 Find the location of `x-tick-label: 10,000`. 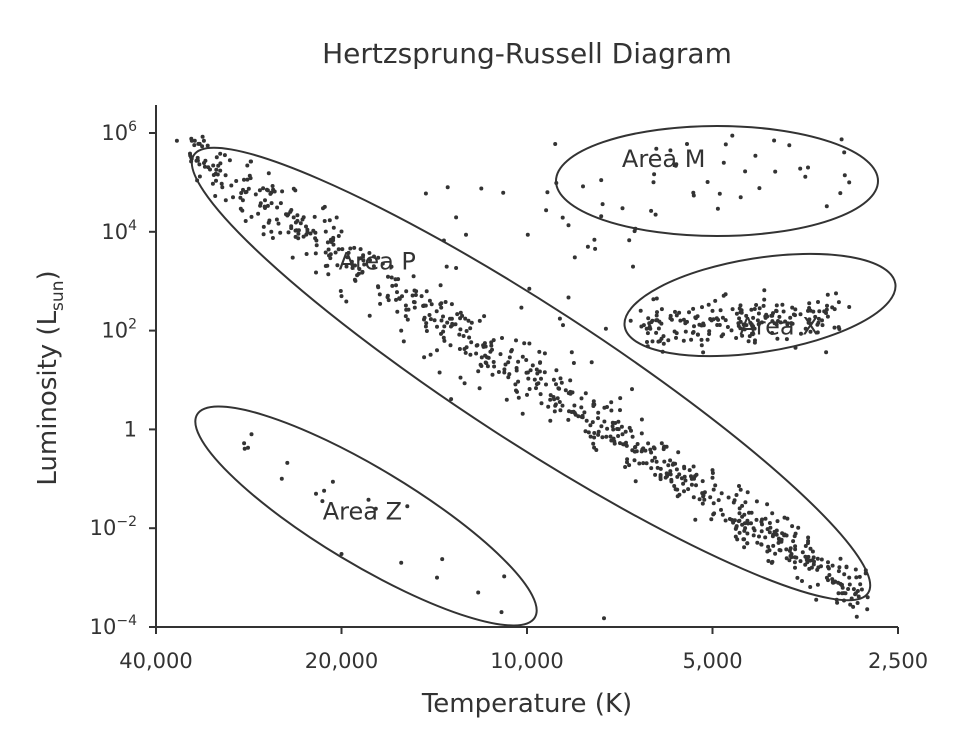

x-tick-label: 10,000 is located at coordinates (526, 661).